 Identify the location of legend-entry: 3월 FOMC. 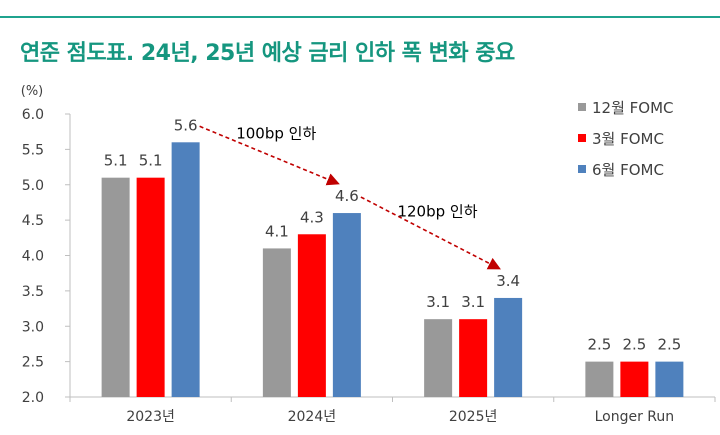
(628, 139).